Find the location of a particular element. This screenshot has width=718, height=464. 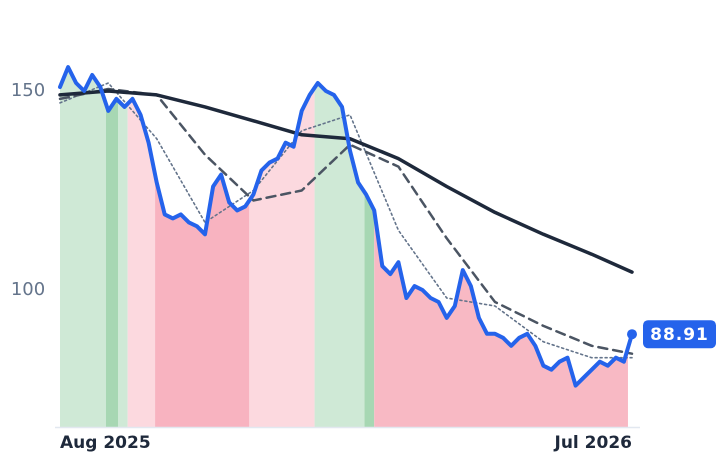

last-point is located at coordinates (632, 334).